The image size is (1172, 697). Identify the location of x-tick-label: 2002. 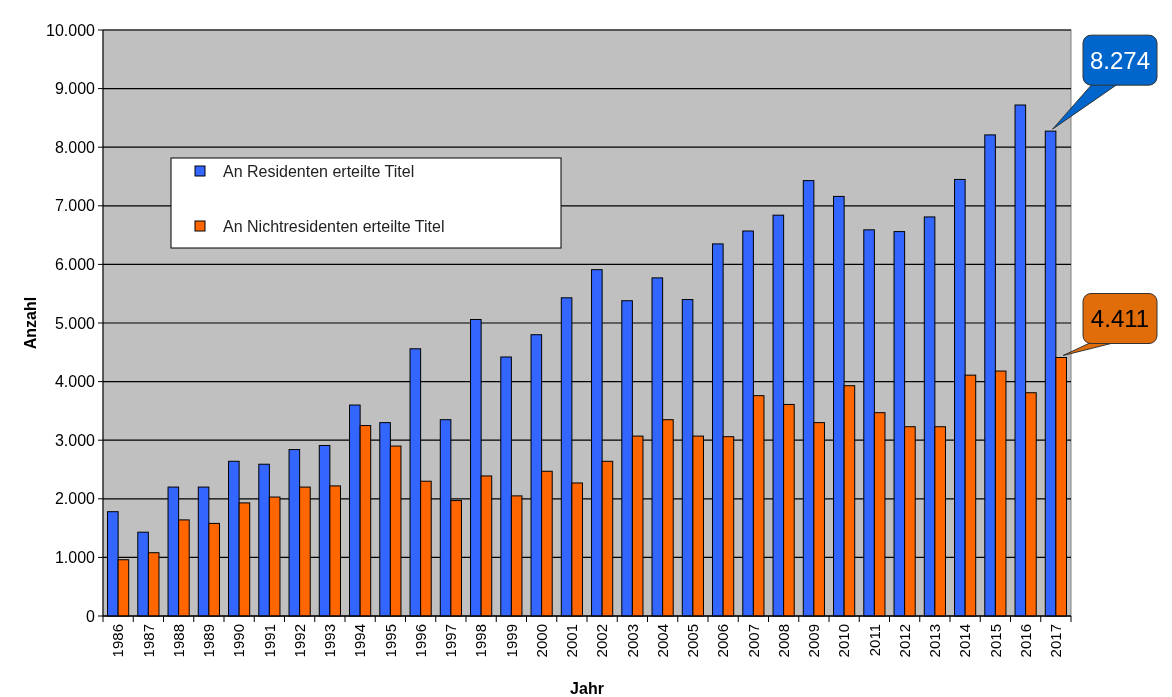
(602, 641).